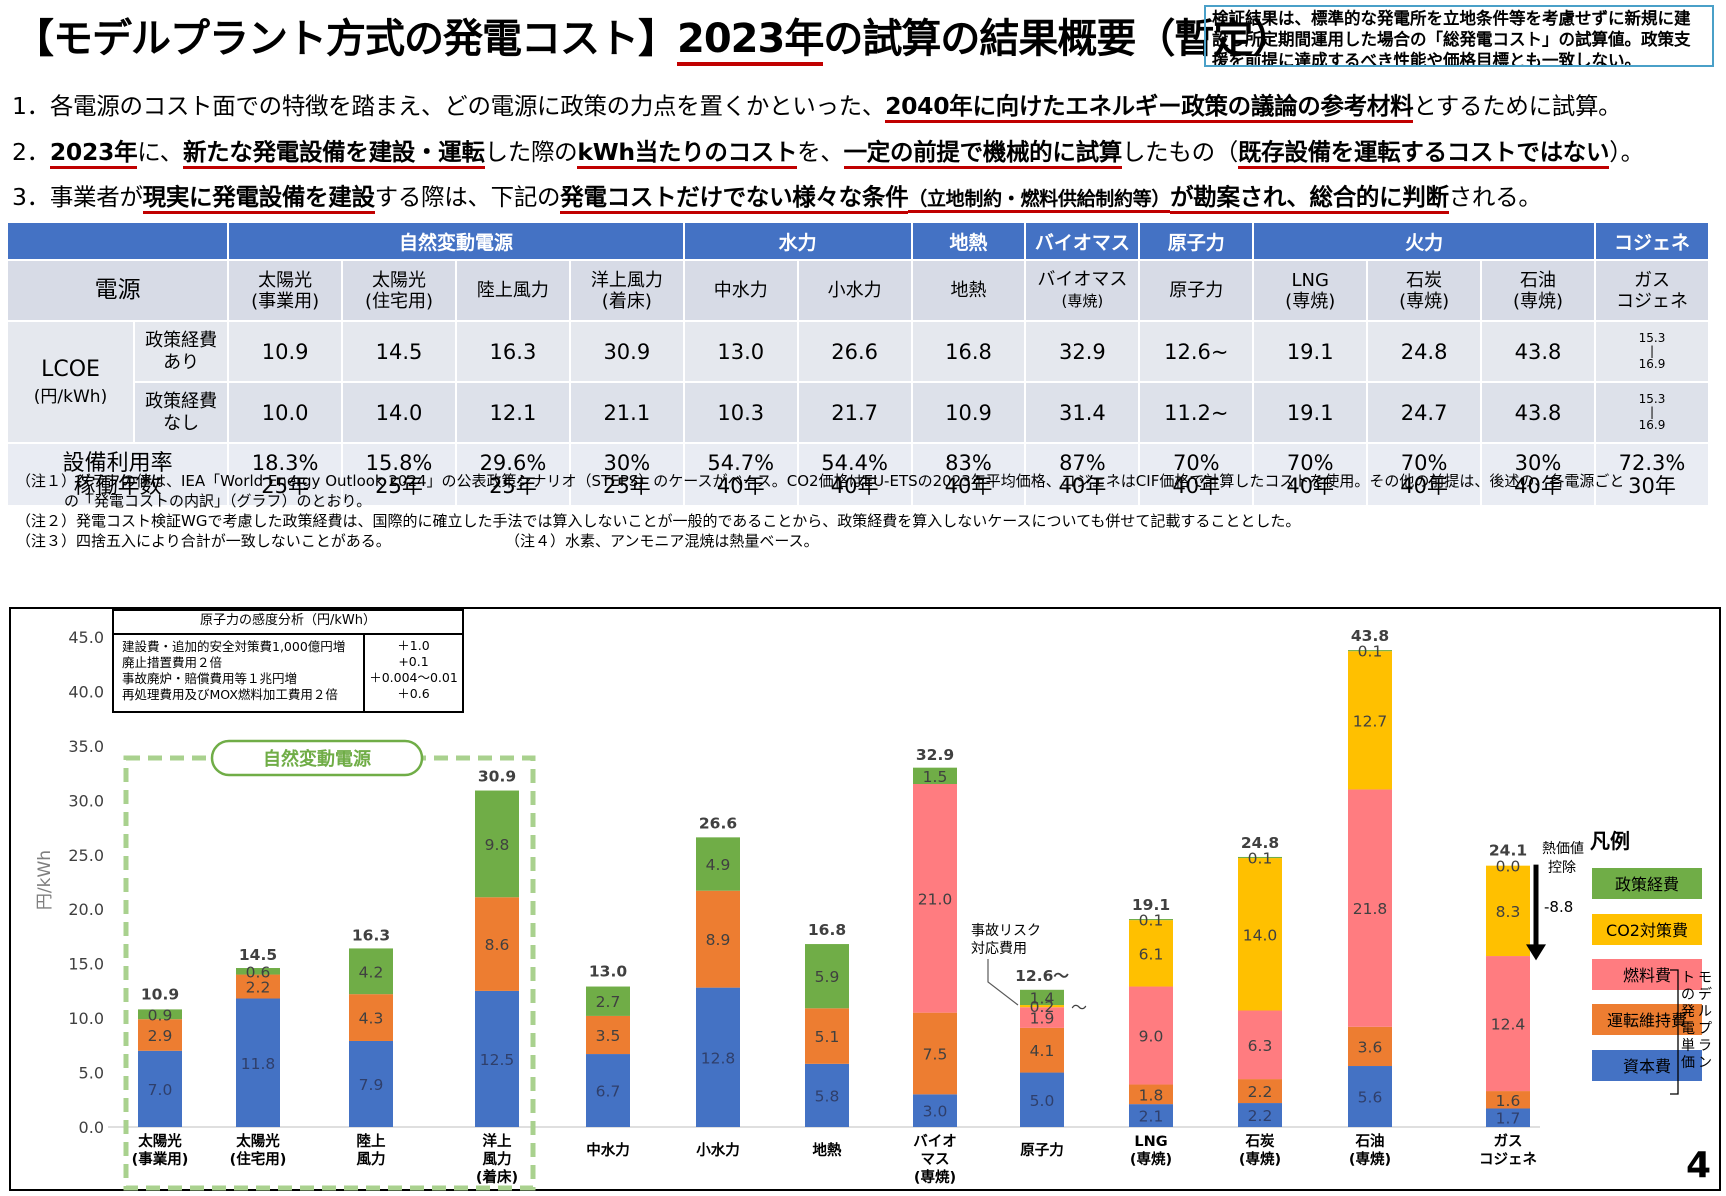 The height and width of the screenshot is (1196, 1726). Describe the element at coordinates (86, 855) in the screenshot. I see `y-tick-label: 25.0` at that location.